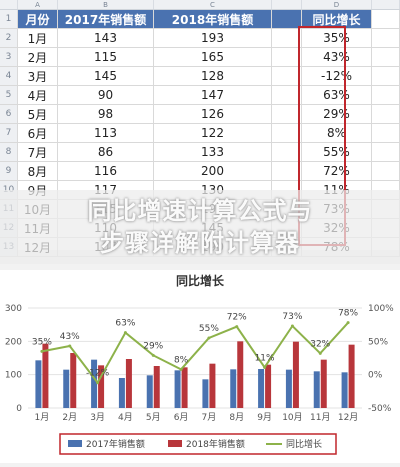  I want to click on legend-swatch-2017, so click(75, 443).